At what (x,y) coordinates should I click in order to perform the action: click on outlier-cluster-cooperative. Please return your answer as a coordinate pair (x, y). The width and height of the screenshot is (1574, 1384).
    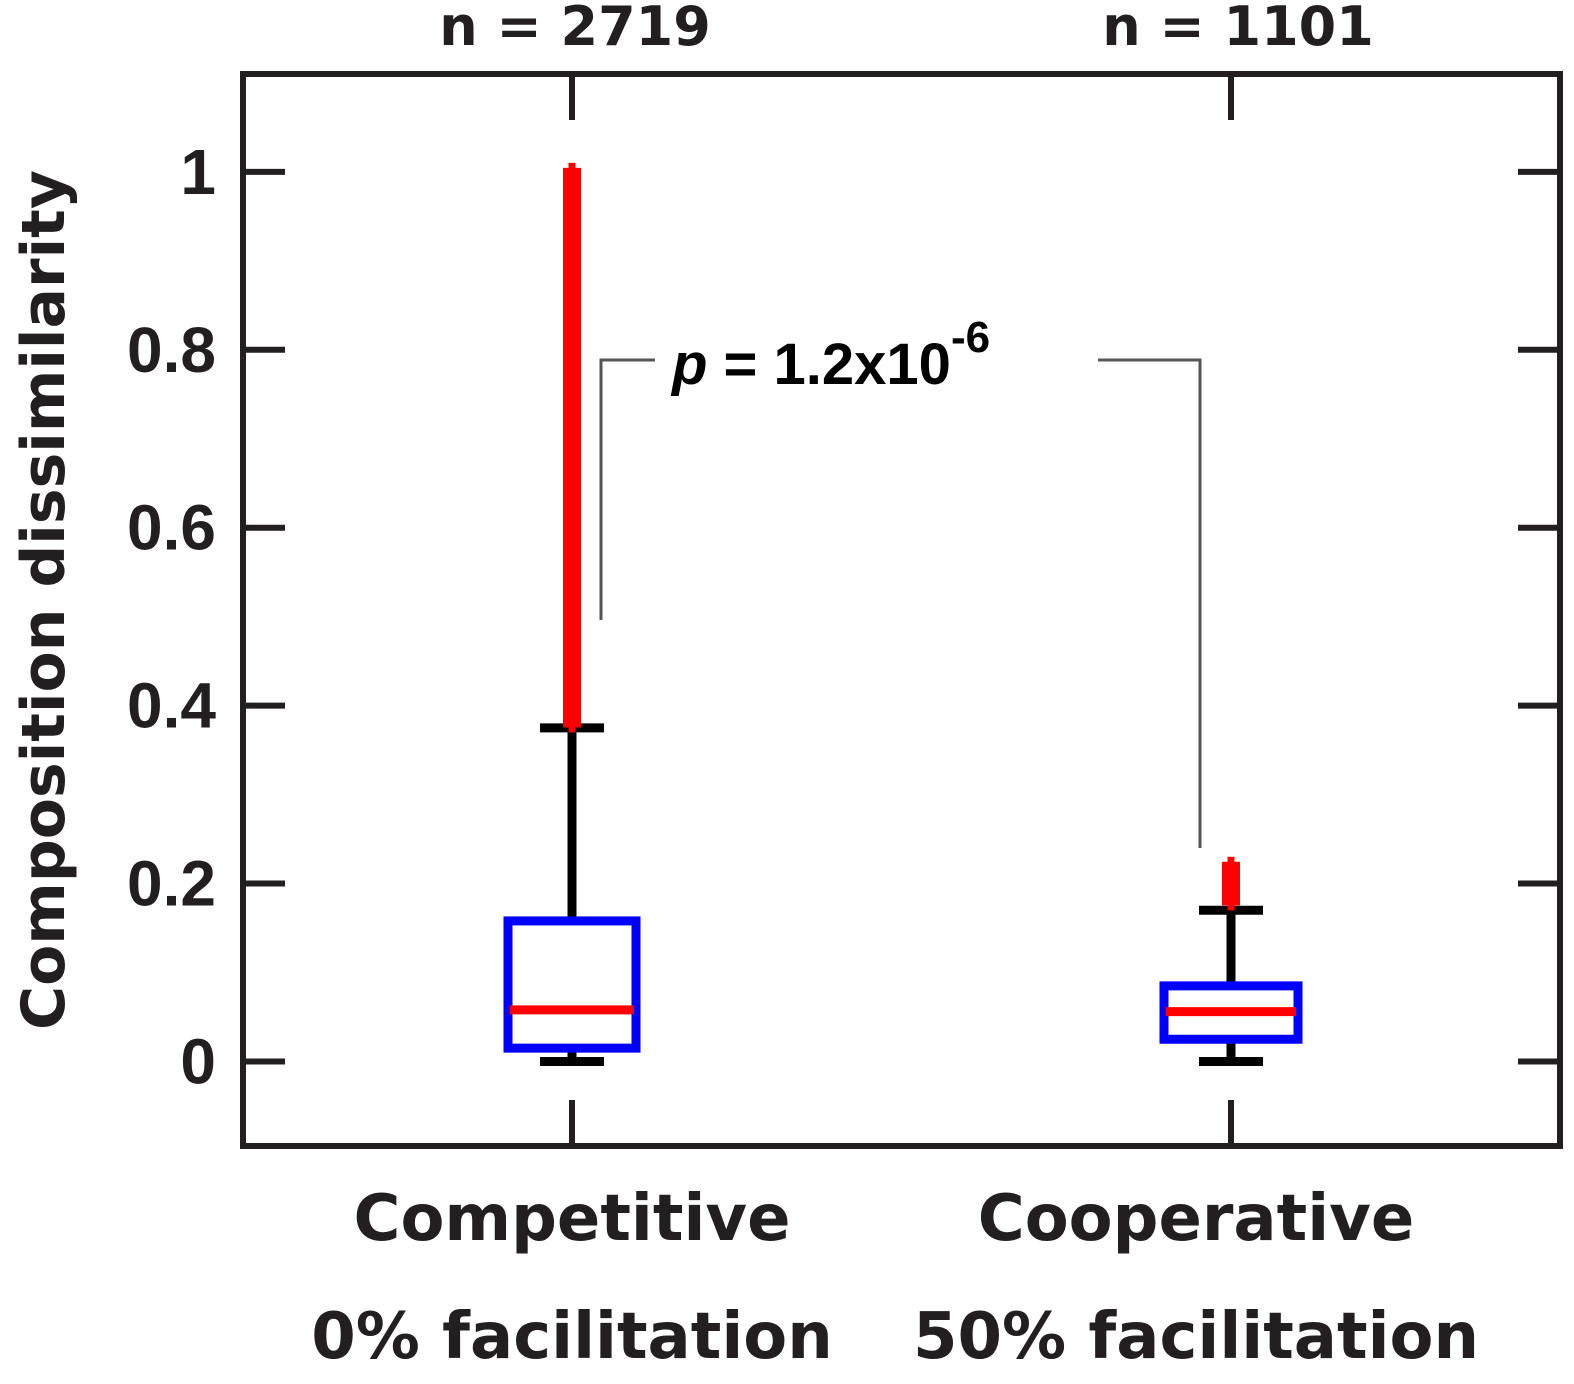
    Looking at the image, I should click on (1231, 883).